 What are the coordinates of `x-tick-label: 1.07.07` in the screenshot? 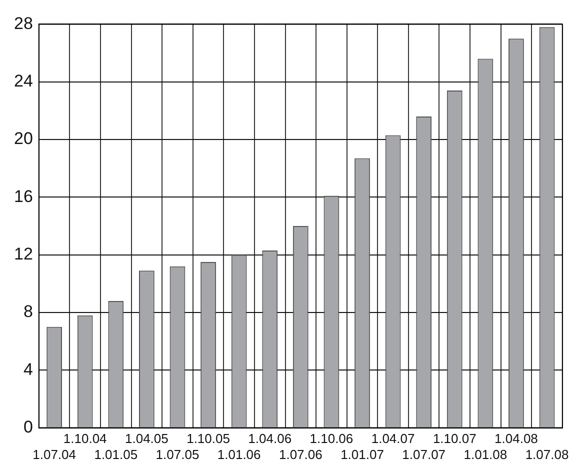 It's located at (424, 454).